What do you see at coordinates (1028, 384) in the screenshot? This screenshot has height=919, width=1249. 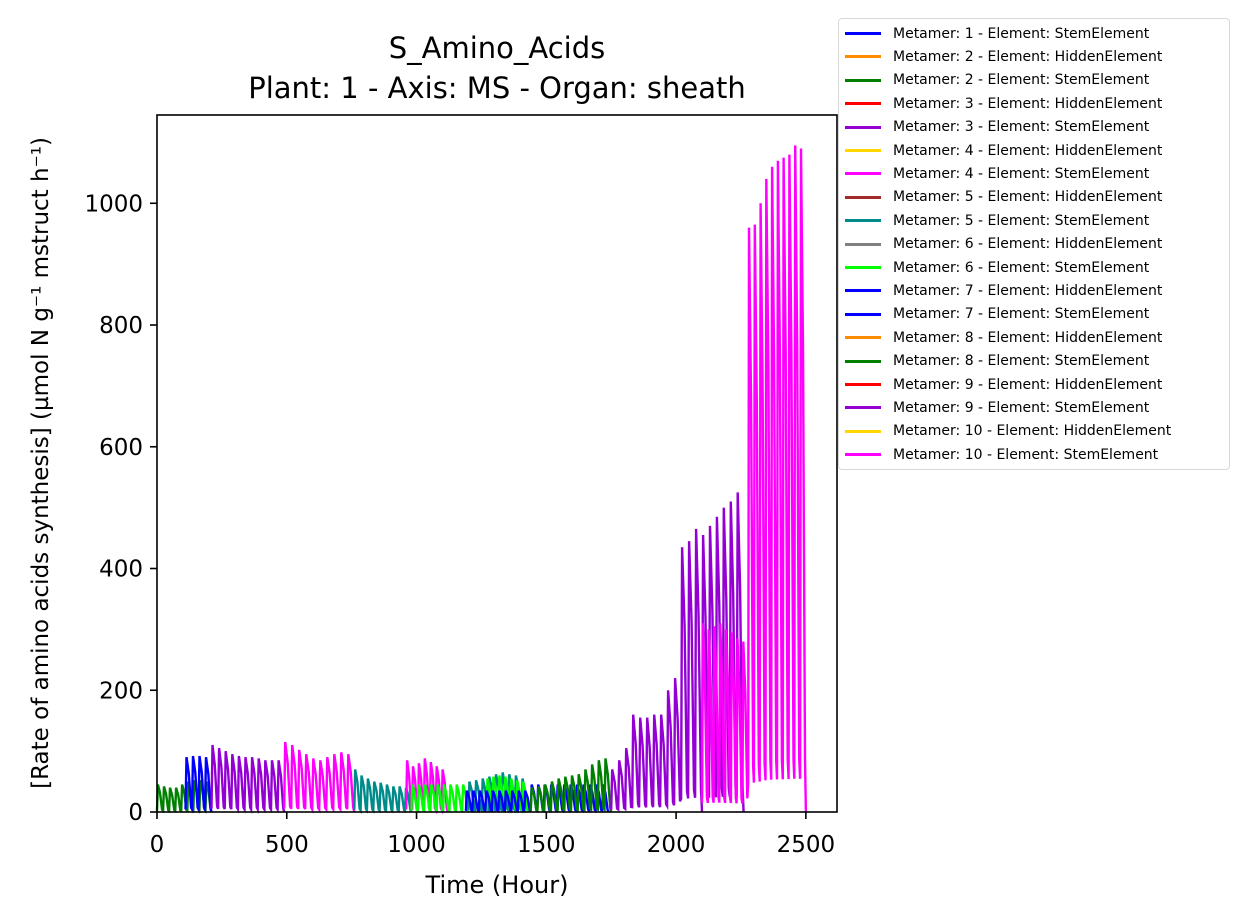 I see `legend-label: Metamer: 9 - Element: HiddenElement` at bounding box center [1028, 384].